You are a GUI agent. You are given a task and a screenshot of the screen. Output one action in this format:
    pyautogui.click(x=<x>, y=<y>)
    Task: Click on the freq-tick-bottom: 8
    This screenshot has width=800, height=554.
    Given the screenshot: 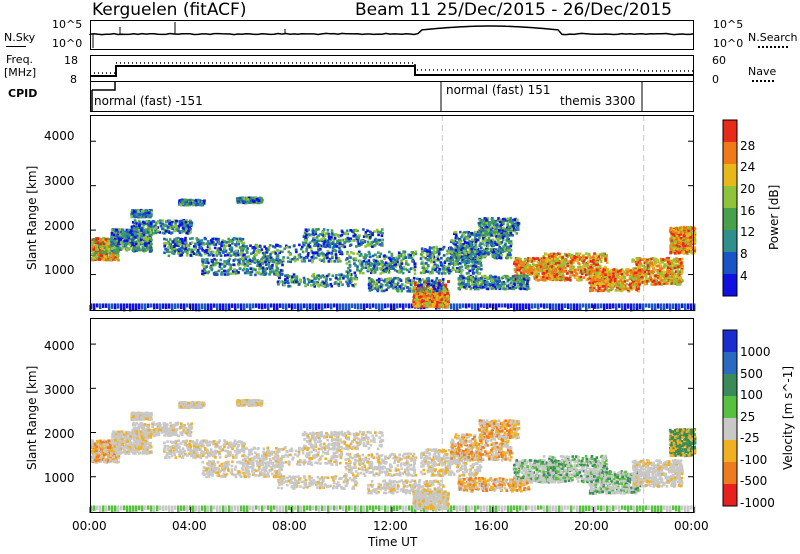 What is the action you would take?
    pyautogui.click(x=73, y=79)
    